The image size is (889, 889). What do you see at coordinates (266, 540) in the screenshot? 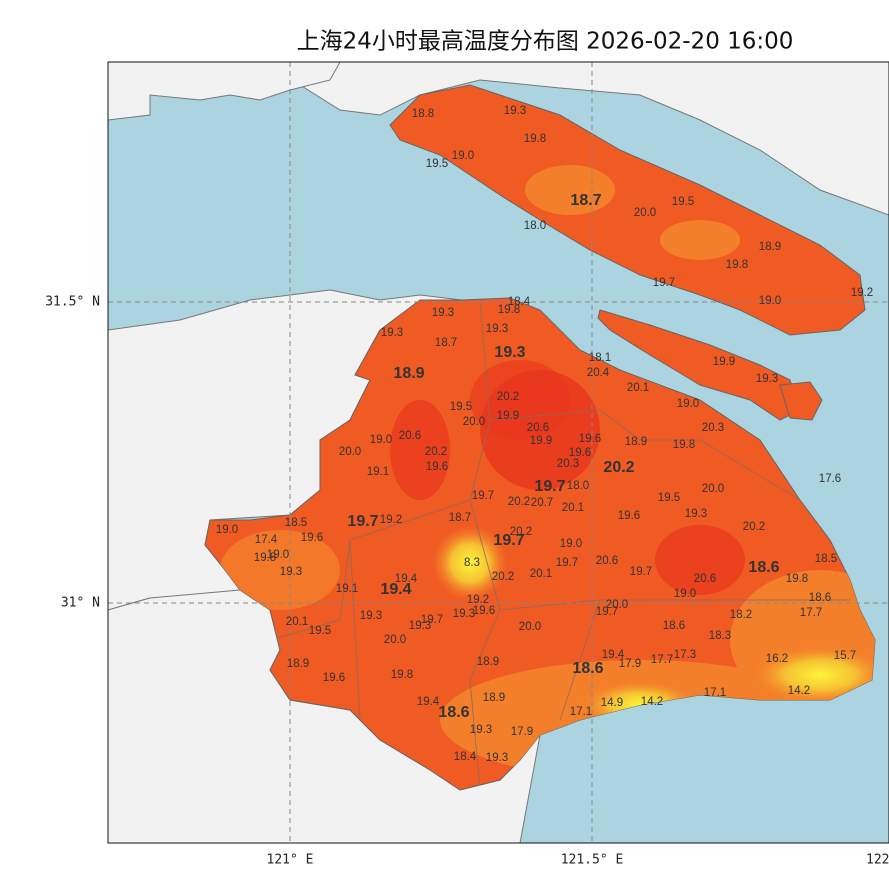
I see `temperature-label: 17.4` at bounding box center [266, 540].